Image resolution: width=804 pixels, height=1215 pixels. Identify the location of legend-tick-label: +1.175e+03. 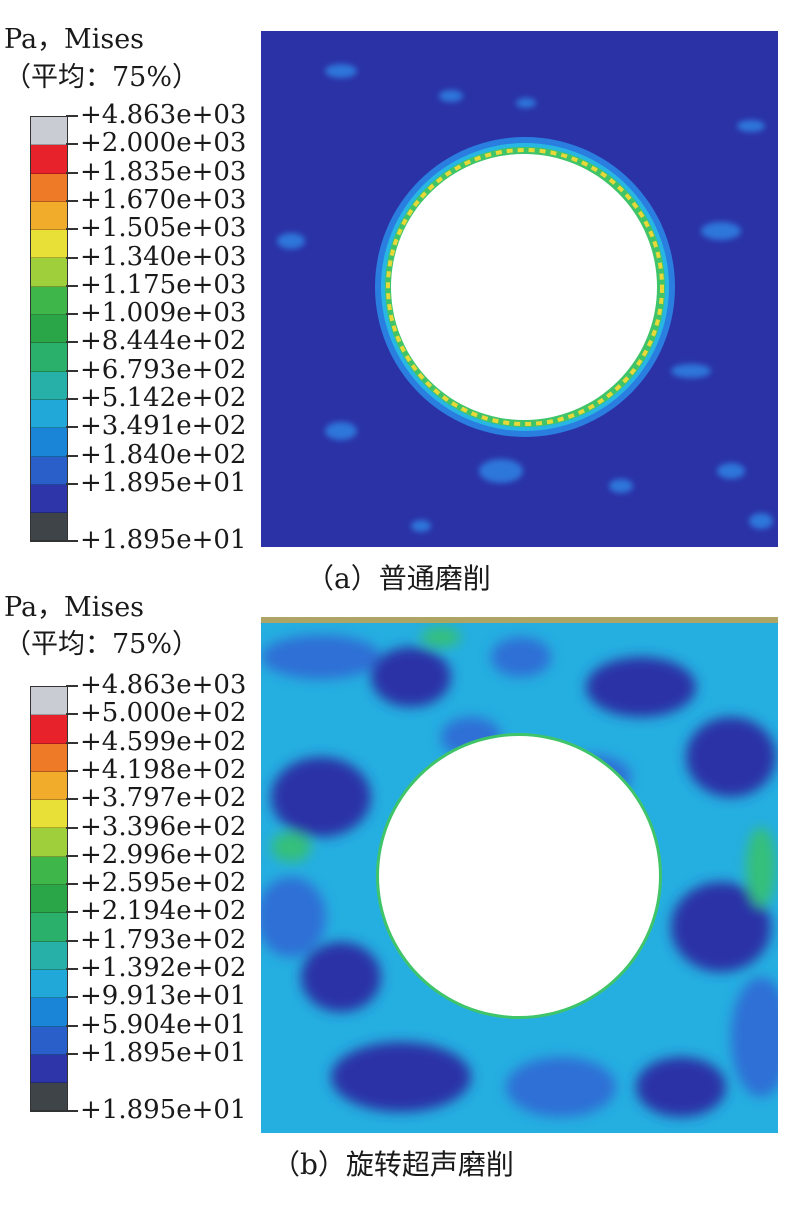
(163, 284).